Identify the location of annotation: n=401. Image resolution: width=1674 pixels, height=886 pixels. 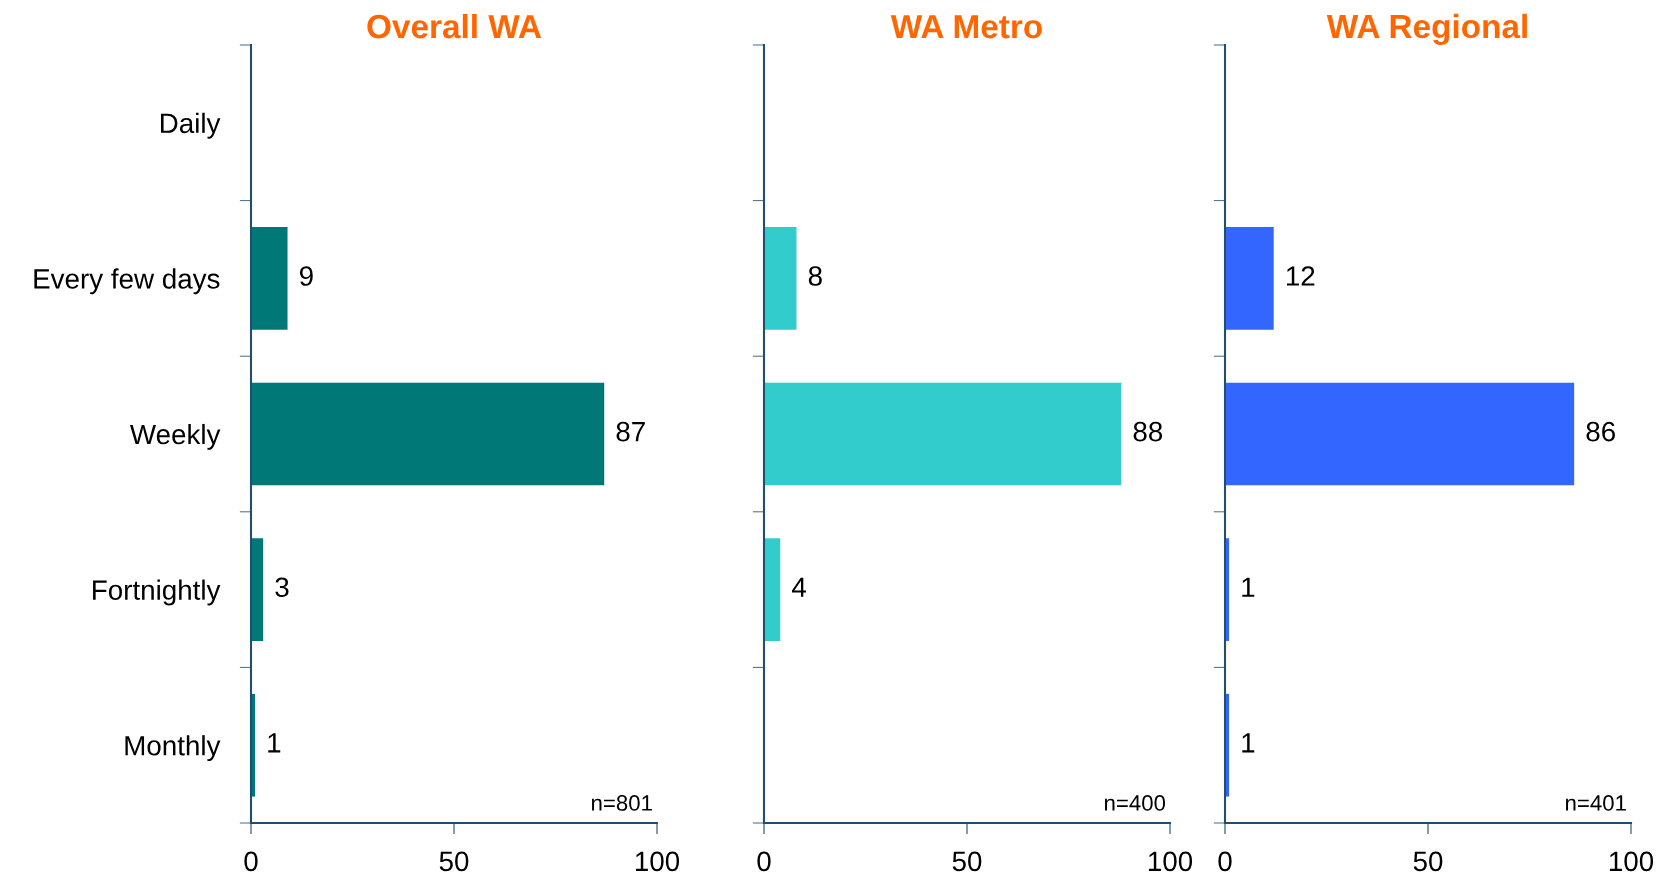
(1596, 803).